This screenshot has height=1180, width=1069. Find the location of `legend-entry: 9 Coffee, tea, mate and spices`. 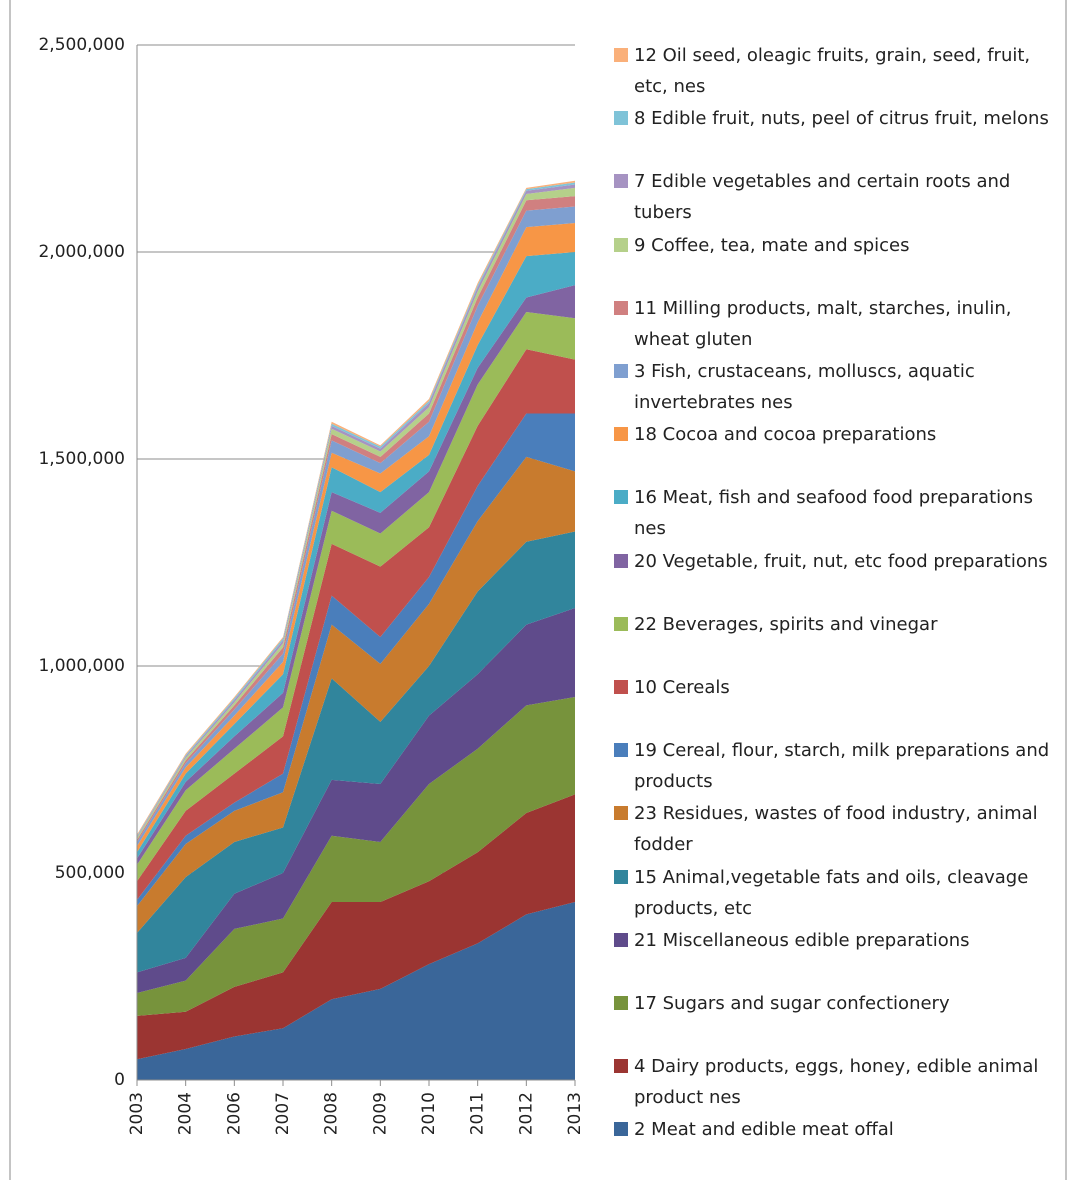

legend-entry: 9 Coffee, tea, mate and spices is located at coordinates (839, 245).